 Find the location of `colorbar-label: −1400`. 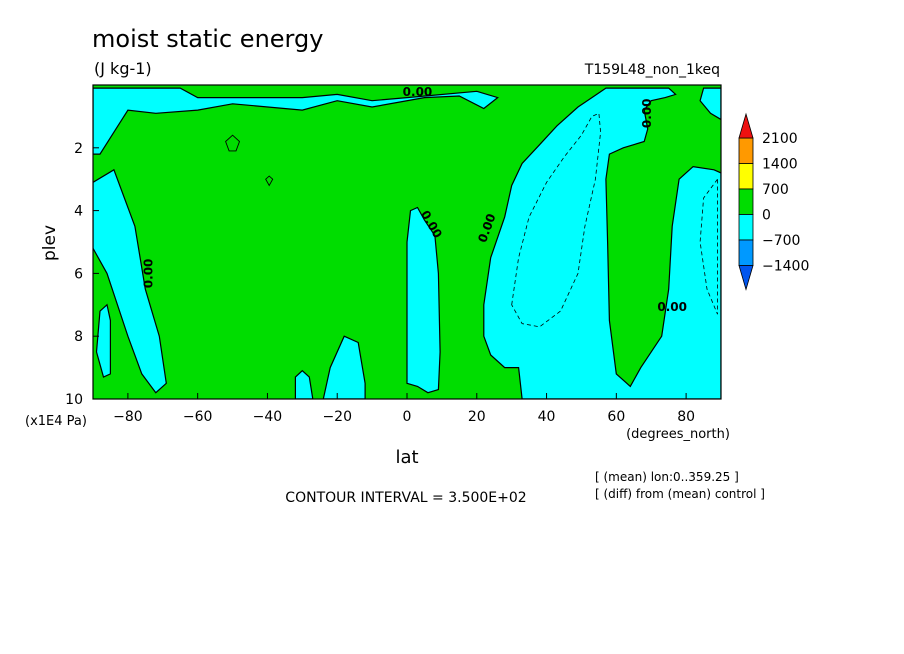

colorbar-label: −1400 is located at coordinates (785, 267).